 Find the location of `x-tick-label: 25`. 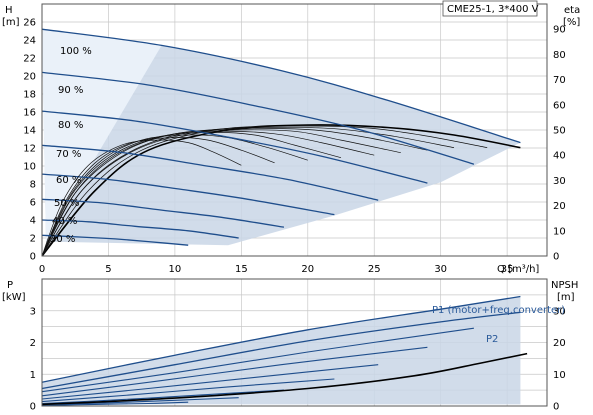

x-tick-label: 25 is located at coordinates (374, 269).